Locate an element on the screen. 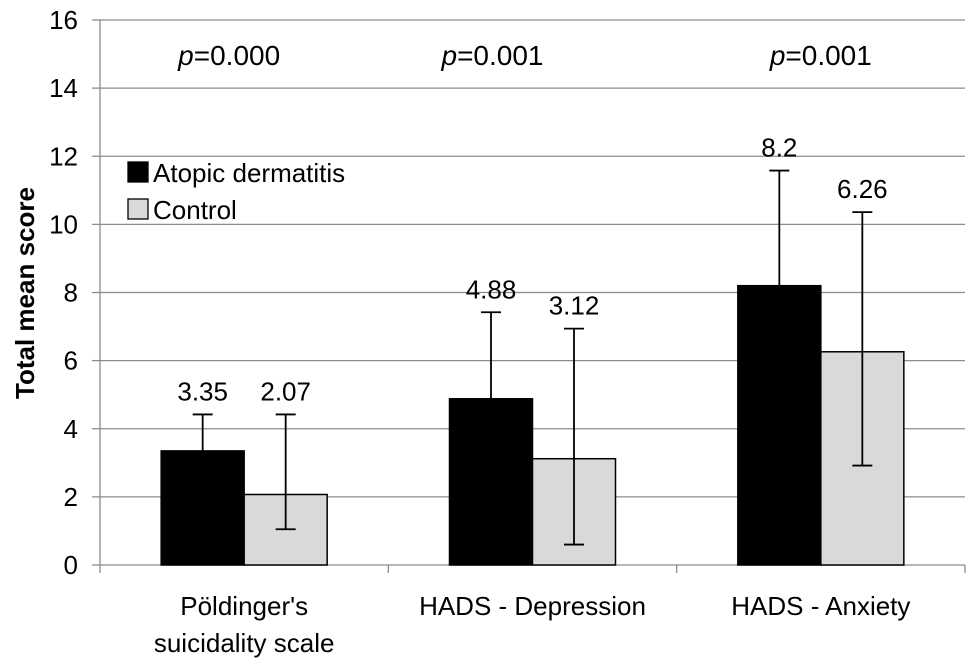  y-tick-label: 12 is located at coordinates (63, 156).